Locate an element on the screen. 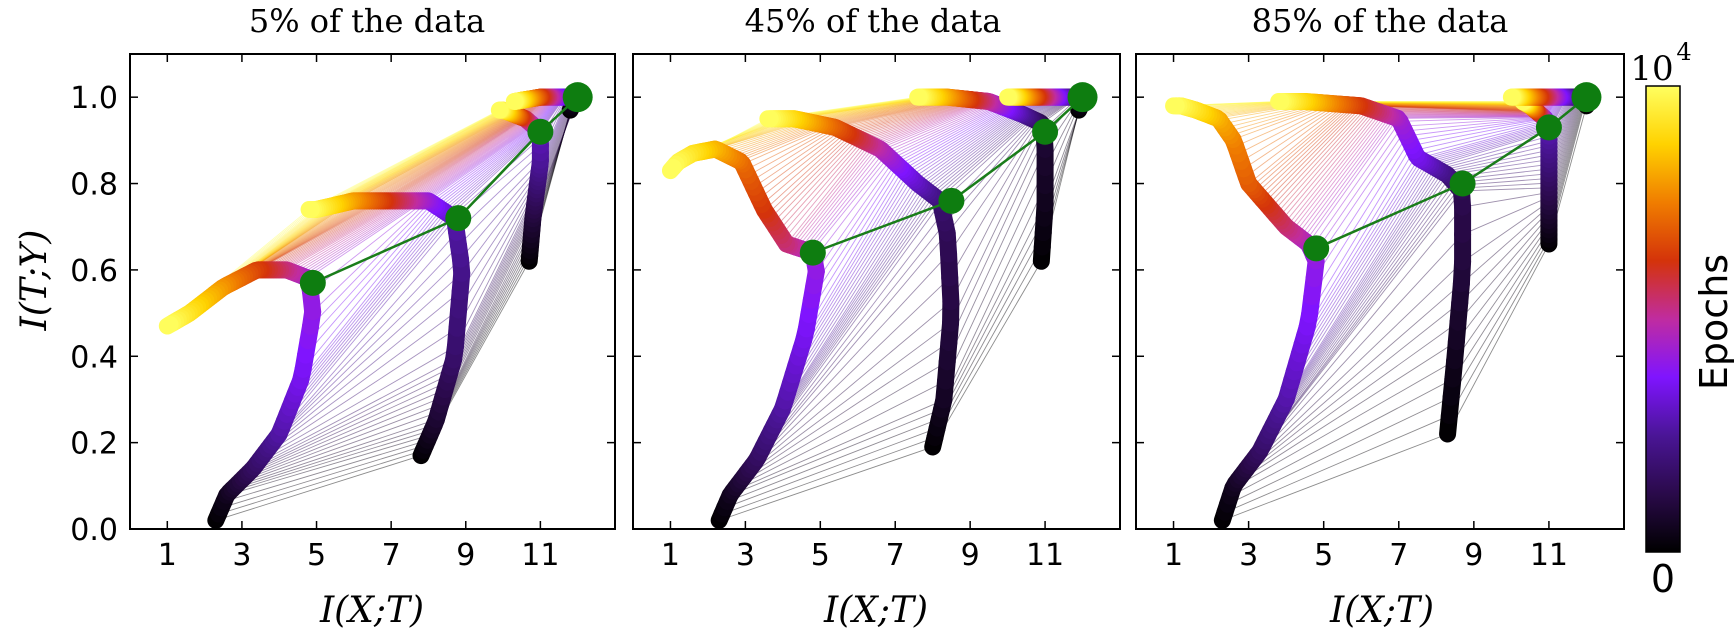  panel-title: 45% of the data is located at coordinates (873, 21).